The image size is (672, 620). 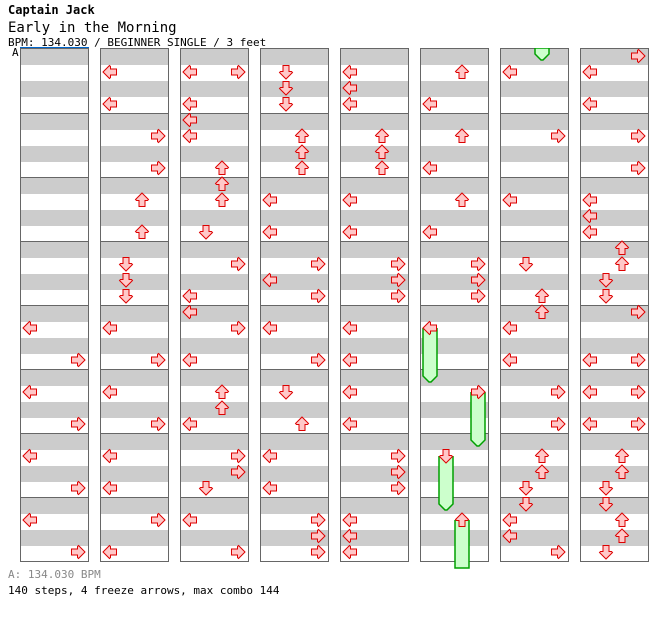 What do you see at coordinates (15, 52) in the screenshot?
I see `bpm-marker-label: A` at bounding box center [15, 52].